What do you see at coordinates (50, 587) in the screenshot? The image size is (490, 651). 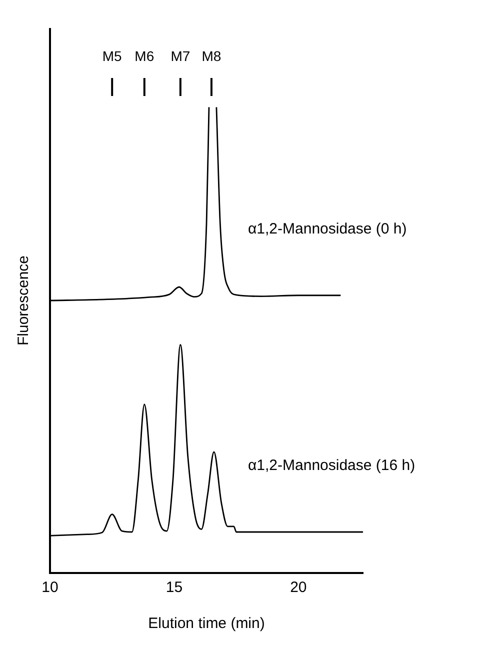 I see `x-tick-label: 10` at bounding box center [50, 587].